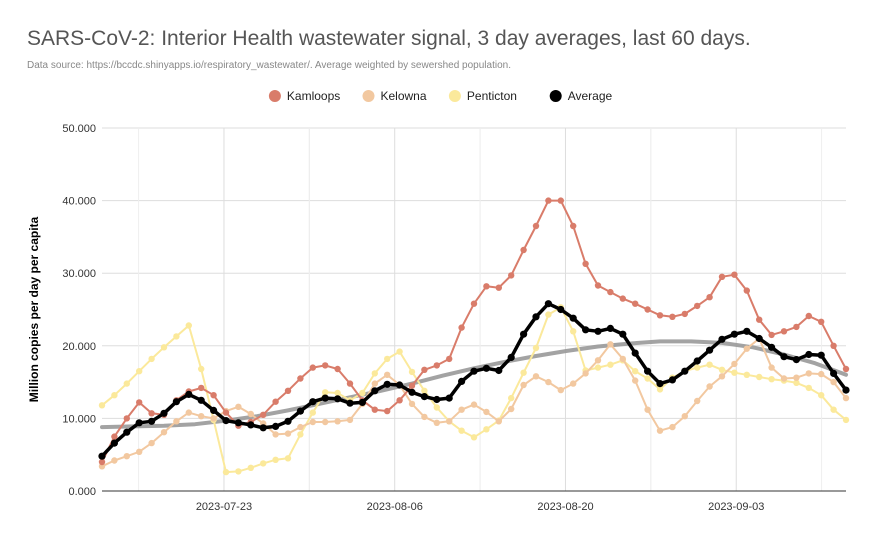  Describe the element at coordinates (454, 96) in the screenshot. I see `legend-marker` at that location.